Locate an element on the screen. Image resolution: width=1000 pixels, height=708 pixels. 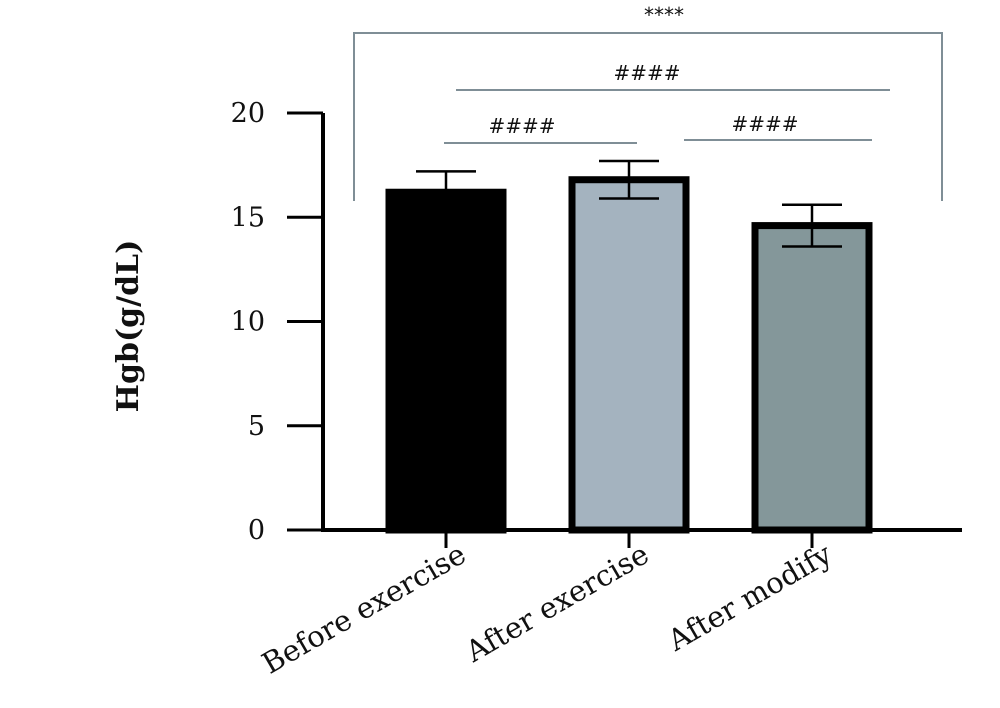
x-category-label-2: After exercise is located at coordinates (557, 603).